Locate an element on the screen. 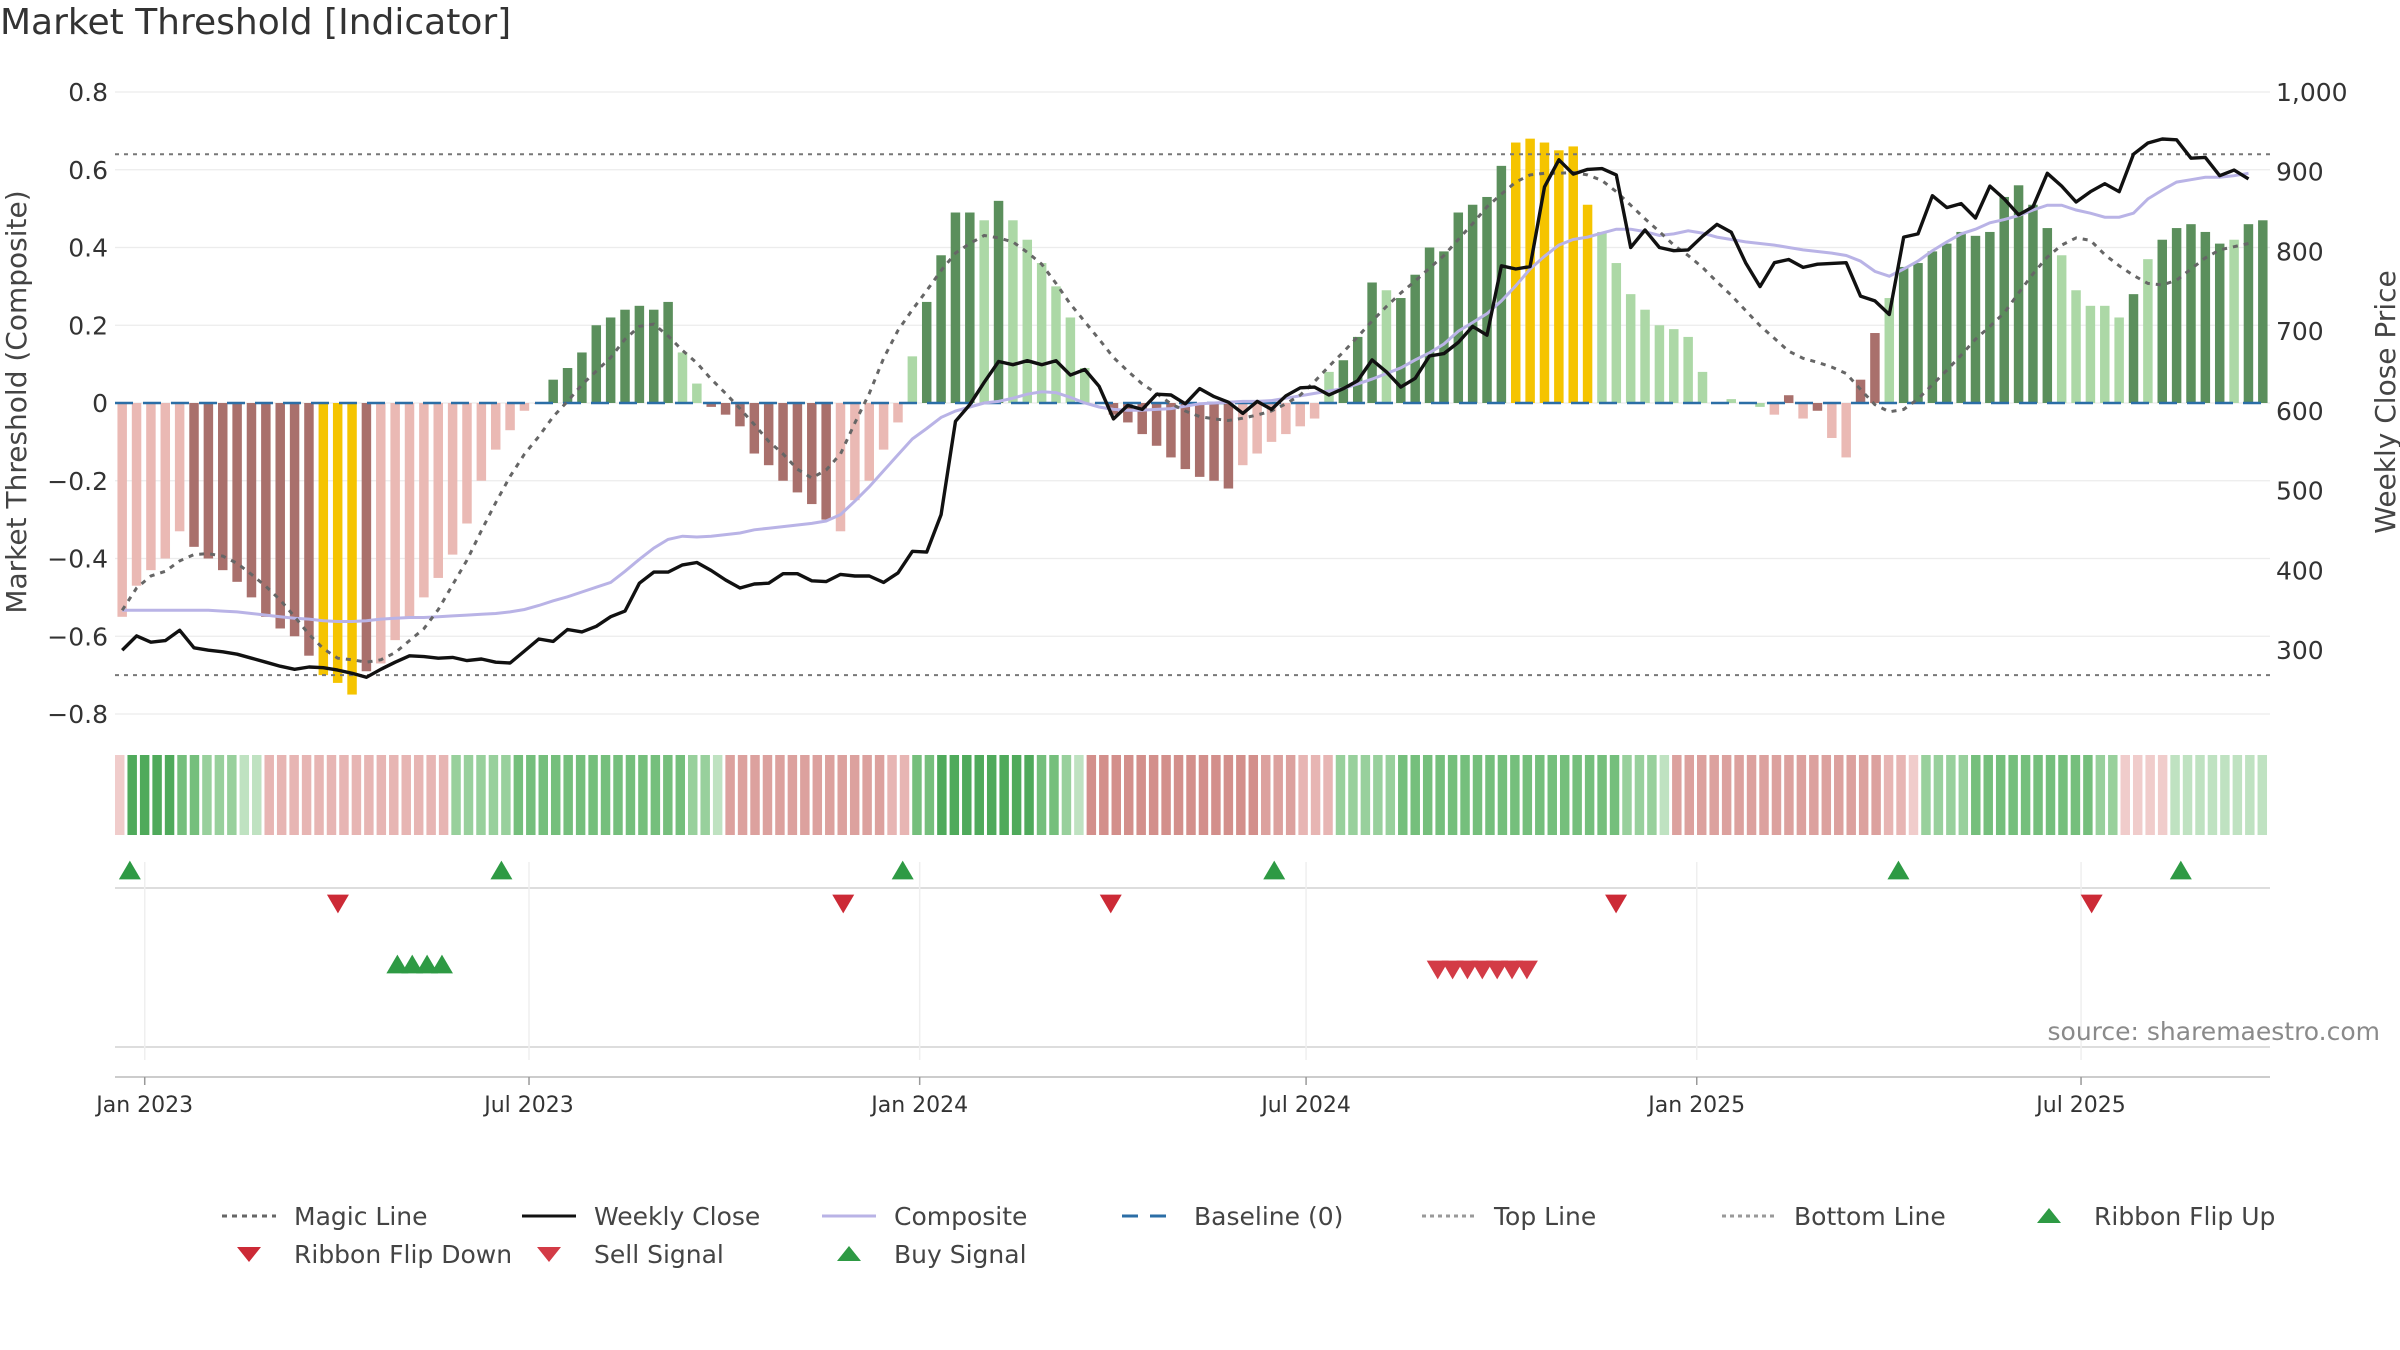 Image resolution: width=2400 pixels, height=1350 pixels. left-axis-label: Market Threshold (Composite) is located at coordinates (16, 401).